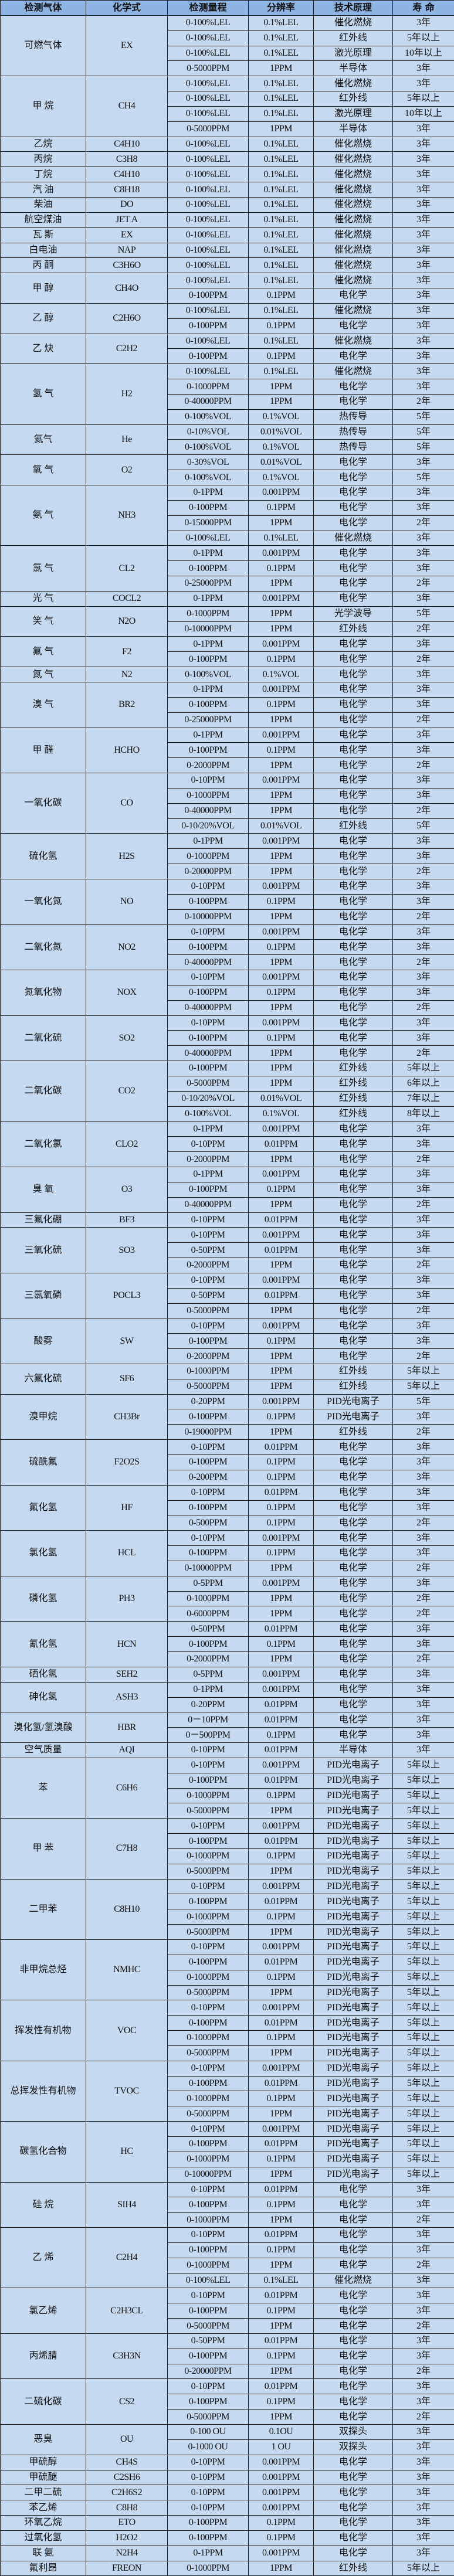  Describe the element at coordinates (127, 2553) in the screenshot. I see `formula-cell: N2H4` at that location.